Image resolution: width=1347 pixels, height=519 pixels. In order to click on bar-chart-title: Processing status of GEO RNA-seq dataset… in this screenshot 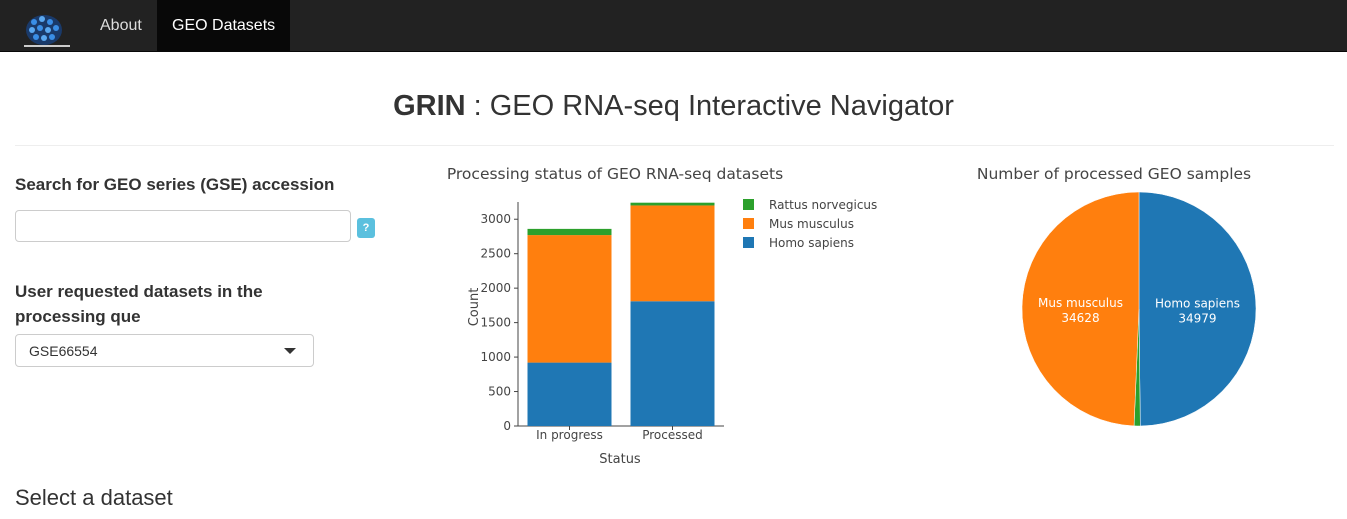, I will do `click(615, 174)`.